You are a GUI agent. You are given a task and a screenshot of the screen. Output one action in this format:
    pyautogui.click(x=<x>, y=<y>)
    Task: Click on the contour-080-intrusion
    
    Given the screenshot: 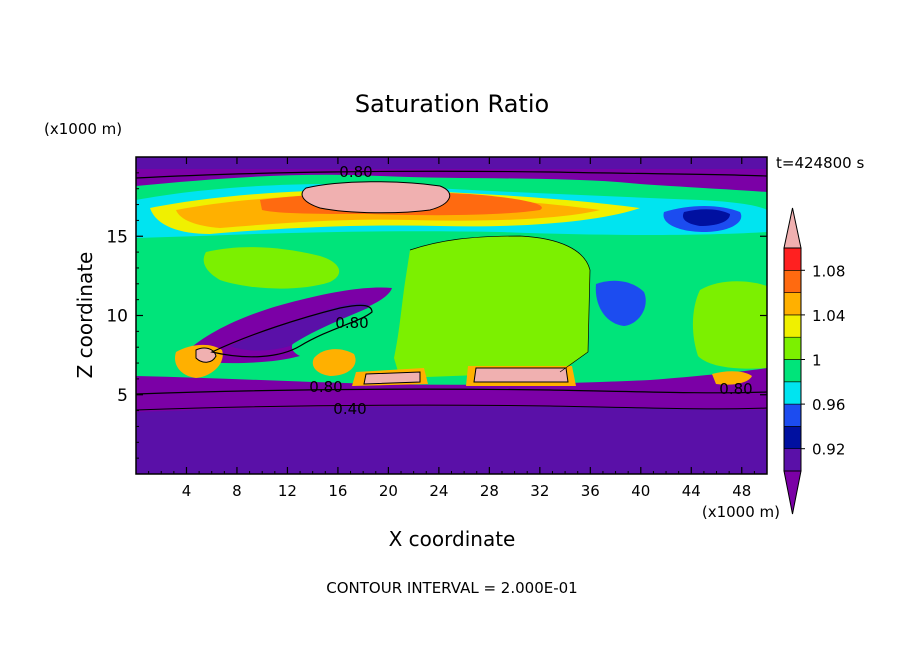 What is the action you would take?
    pyautogui.click(x=291, y=331)
    